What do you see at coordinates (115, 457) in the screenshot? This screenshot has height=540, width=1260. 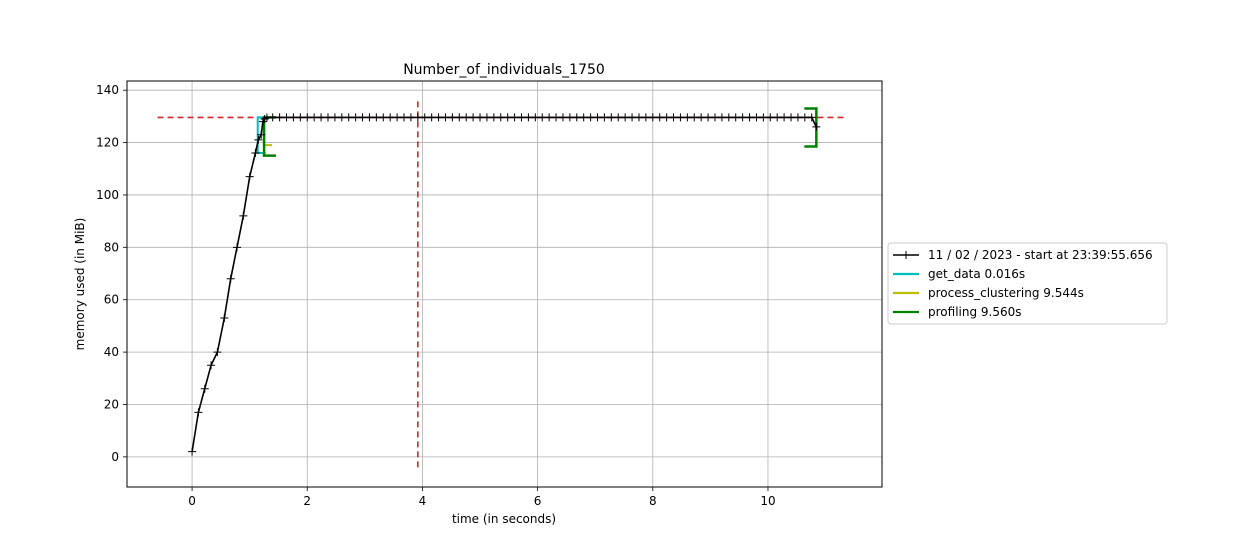 I see `y-tick-label: 0` at bounding box center [115, 457].